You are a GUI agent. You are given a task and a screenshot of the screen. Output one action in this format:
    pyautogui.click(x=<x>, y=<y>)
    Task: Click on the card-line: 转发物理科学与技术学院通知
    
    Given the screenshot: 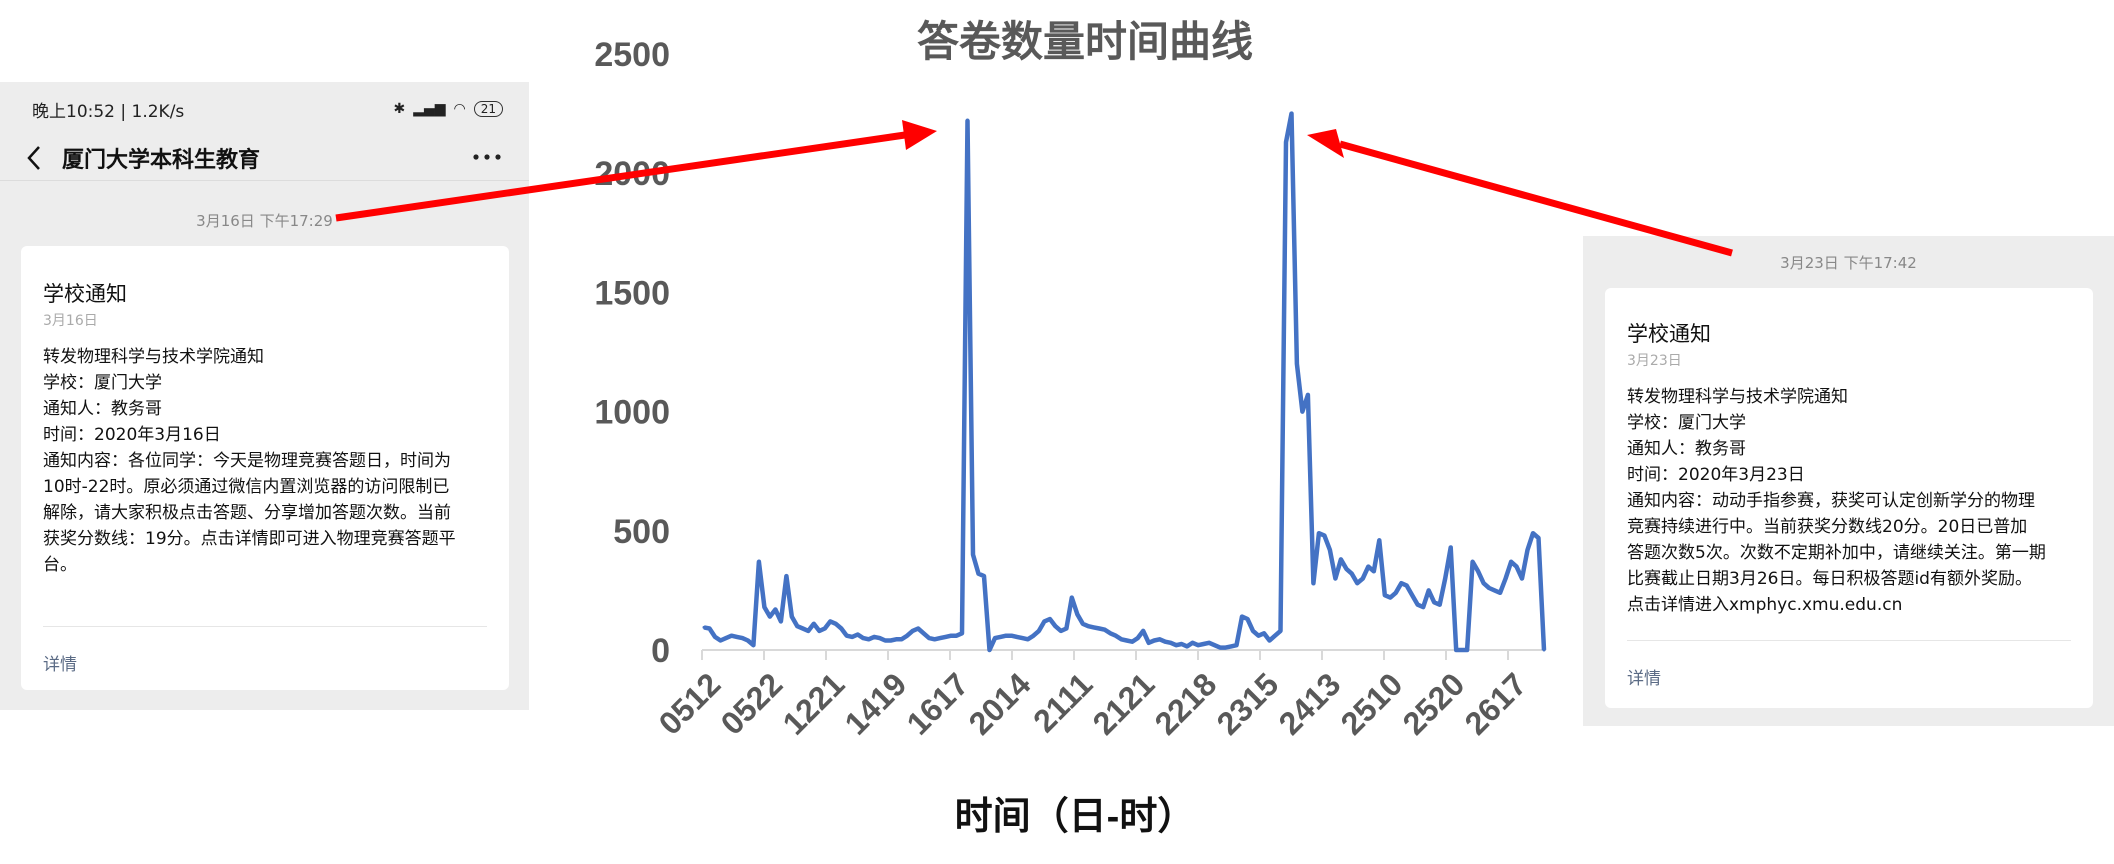 What is the action you would take?
    pyautogui.click(x=1737, y=397)
    